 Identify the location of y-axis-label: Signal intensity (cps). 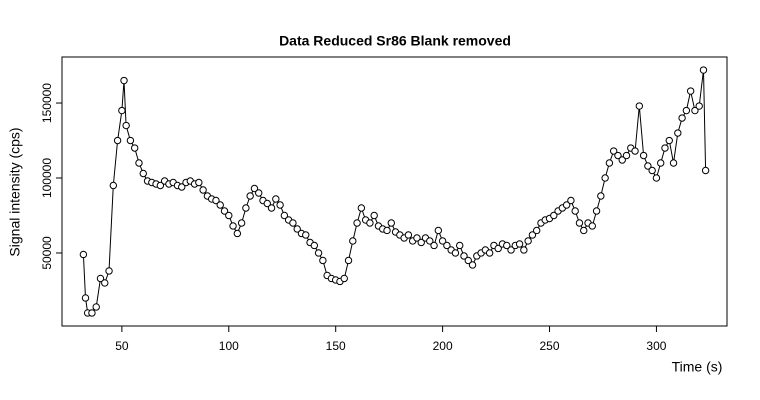
(15, 191).